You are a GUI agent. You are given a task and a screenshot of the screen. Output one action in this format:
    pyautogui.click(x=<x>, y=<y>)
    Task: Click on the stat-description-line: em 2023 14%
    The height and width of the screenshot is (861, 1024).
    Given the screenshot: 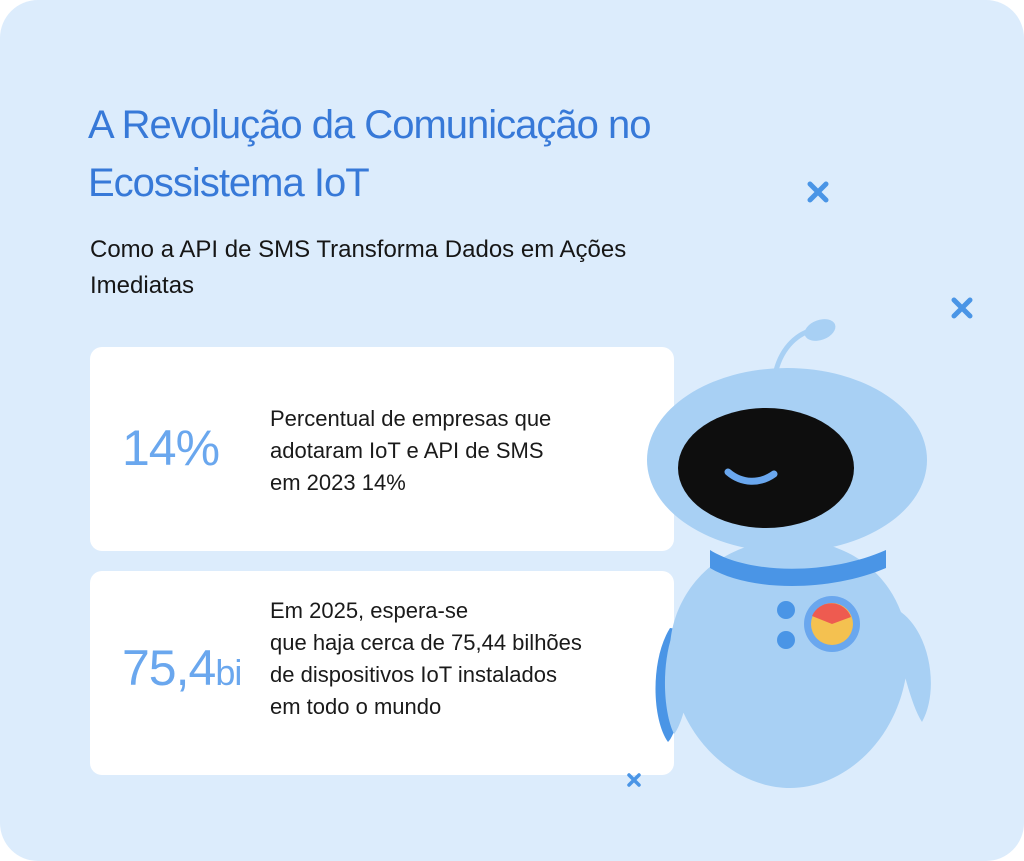 What is the action you would take?
    pyautogui.click(x=338, y=482)
    